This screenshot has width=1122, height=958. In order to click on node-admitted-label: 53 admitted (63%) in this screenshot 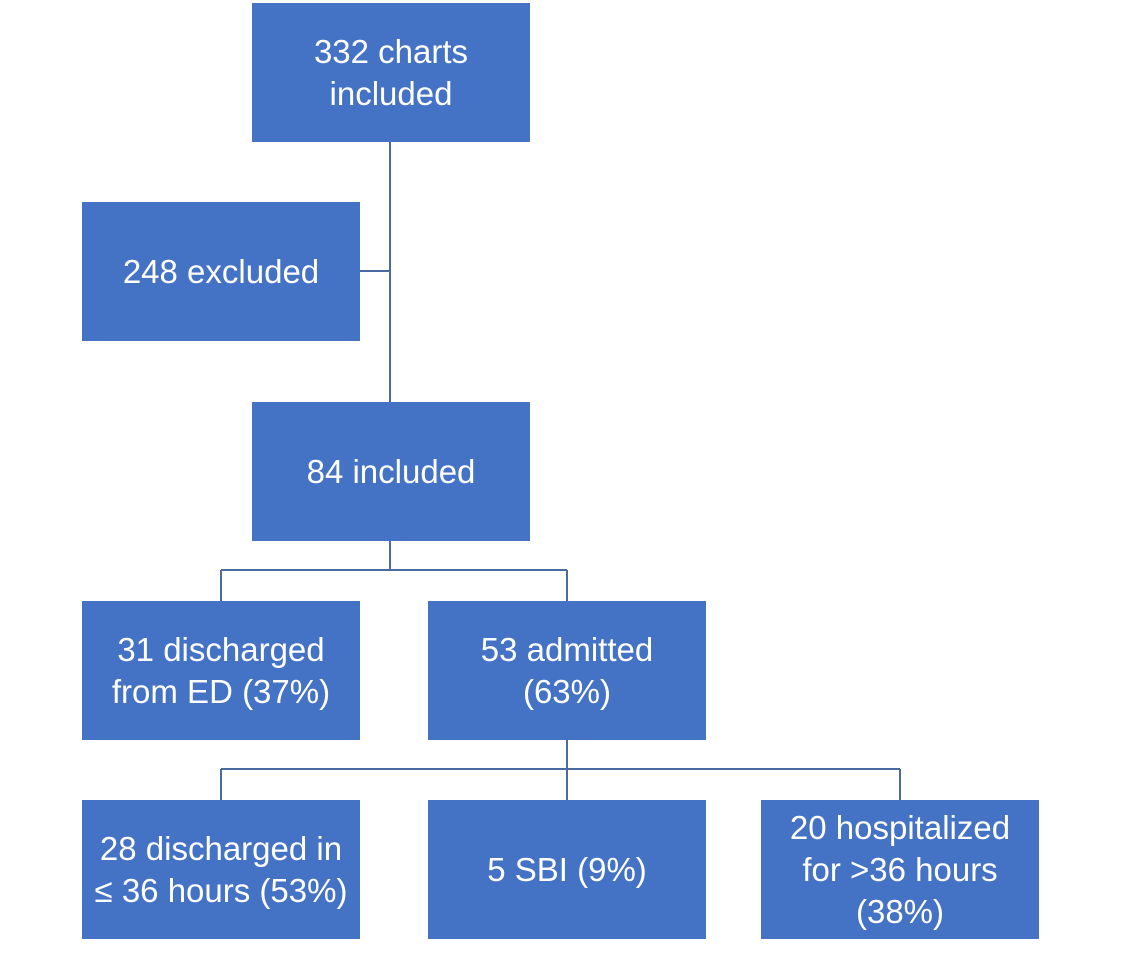, I will do `click(567, 670)`.